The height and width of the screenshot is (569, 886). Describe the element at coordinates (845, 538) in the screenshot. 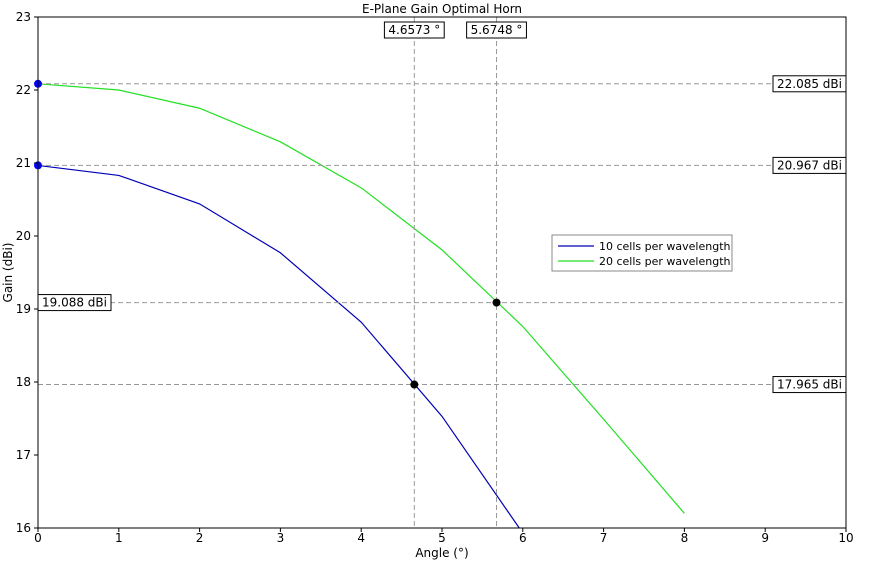

I see `x-tick-label: 10` at that location.